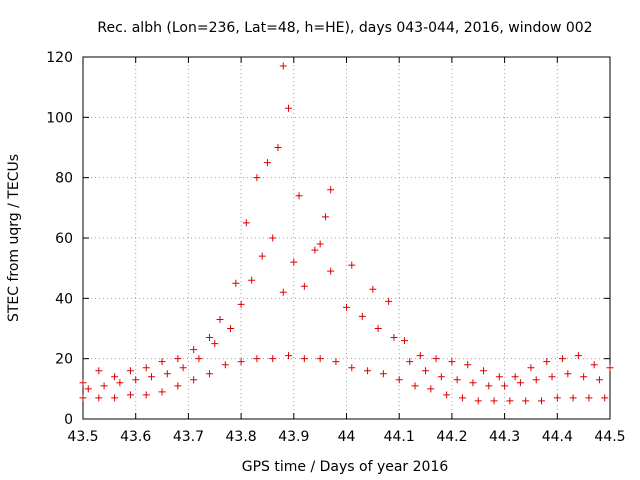  Describe the element at coordinates (504, 437) in the screenshot. I see `x-tick-label: 44.3` at that location.